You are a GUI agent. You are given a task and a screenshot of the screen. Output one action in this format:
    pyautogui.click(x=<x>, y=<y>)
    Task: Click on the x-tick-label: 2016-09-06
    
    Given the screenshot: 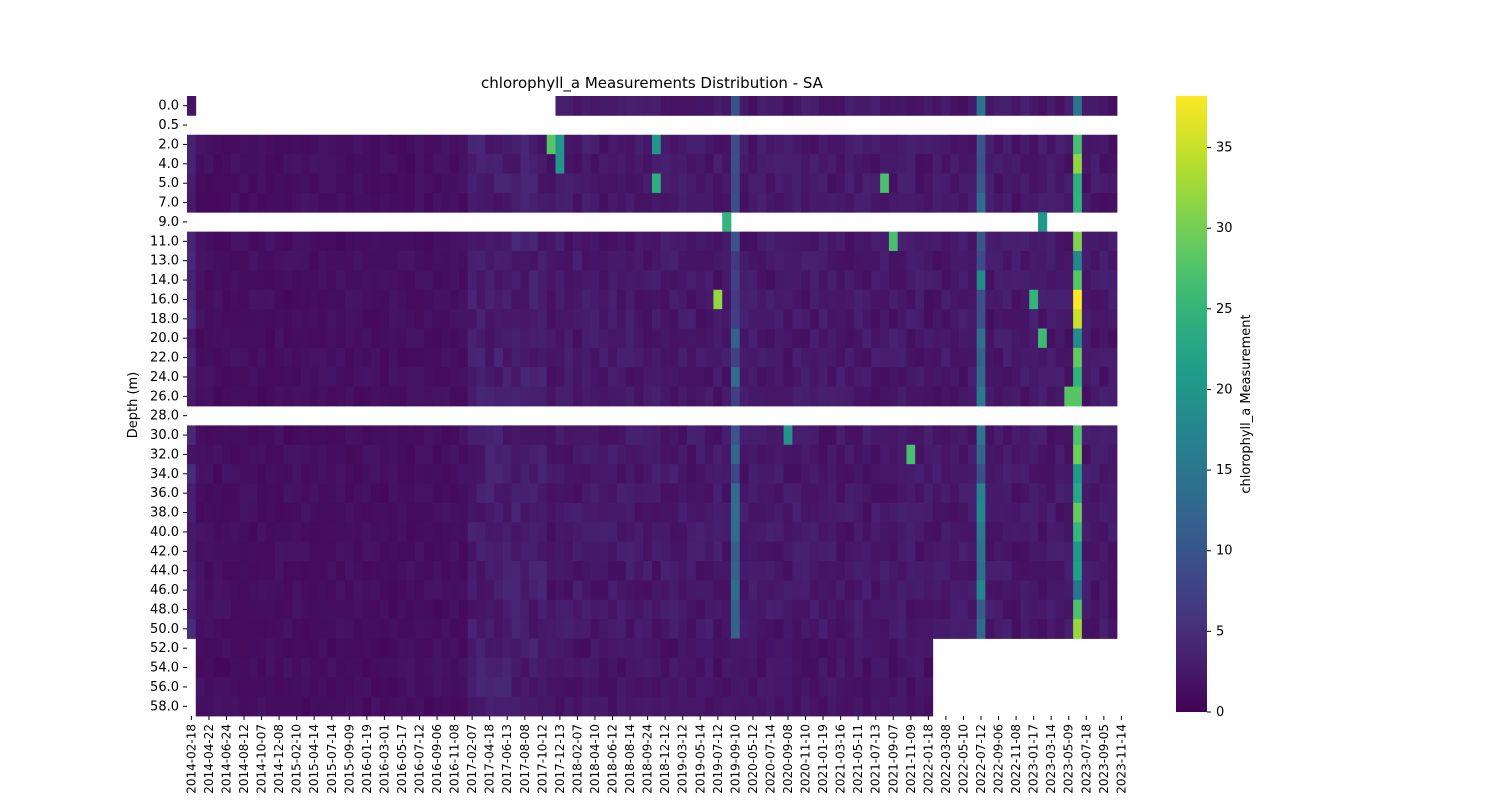 What is the action you would take?
    pyautogui.click(x=437, y=759)
    